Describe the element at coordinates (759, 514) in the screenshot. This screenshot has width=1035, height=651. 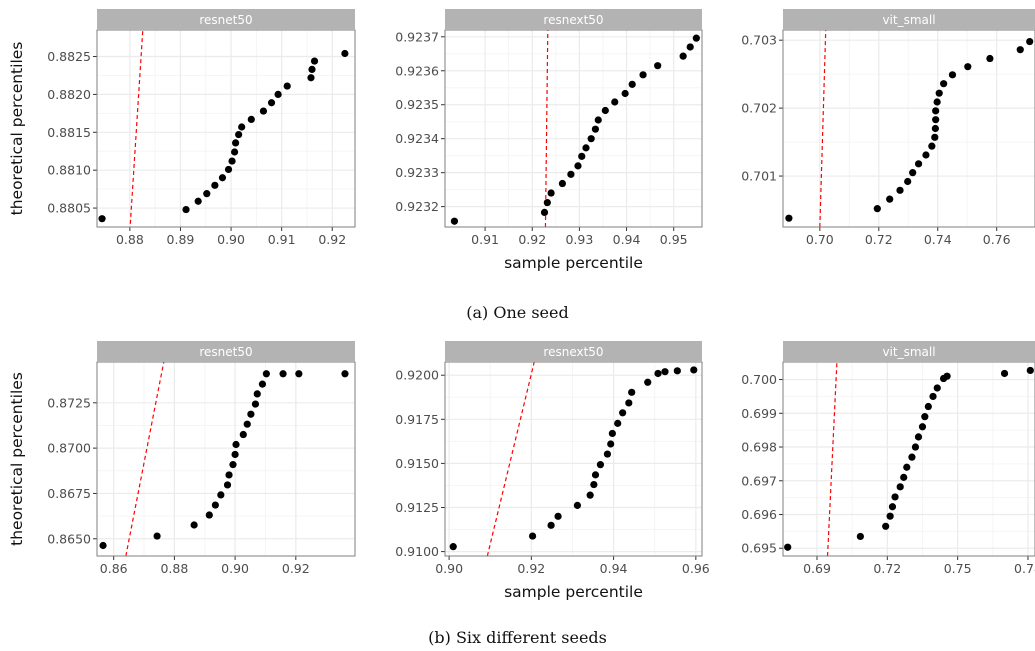
I see `y-tick-label: 0.696` at that location.